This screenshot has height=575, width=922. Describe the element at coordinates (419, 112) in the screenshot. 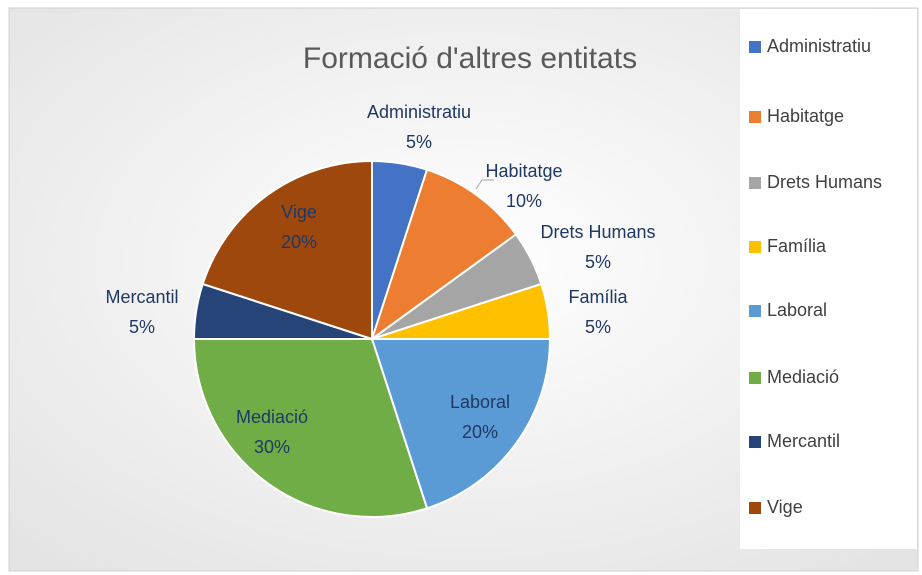

I see `slice-category-label: Administratiu` at that location.